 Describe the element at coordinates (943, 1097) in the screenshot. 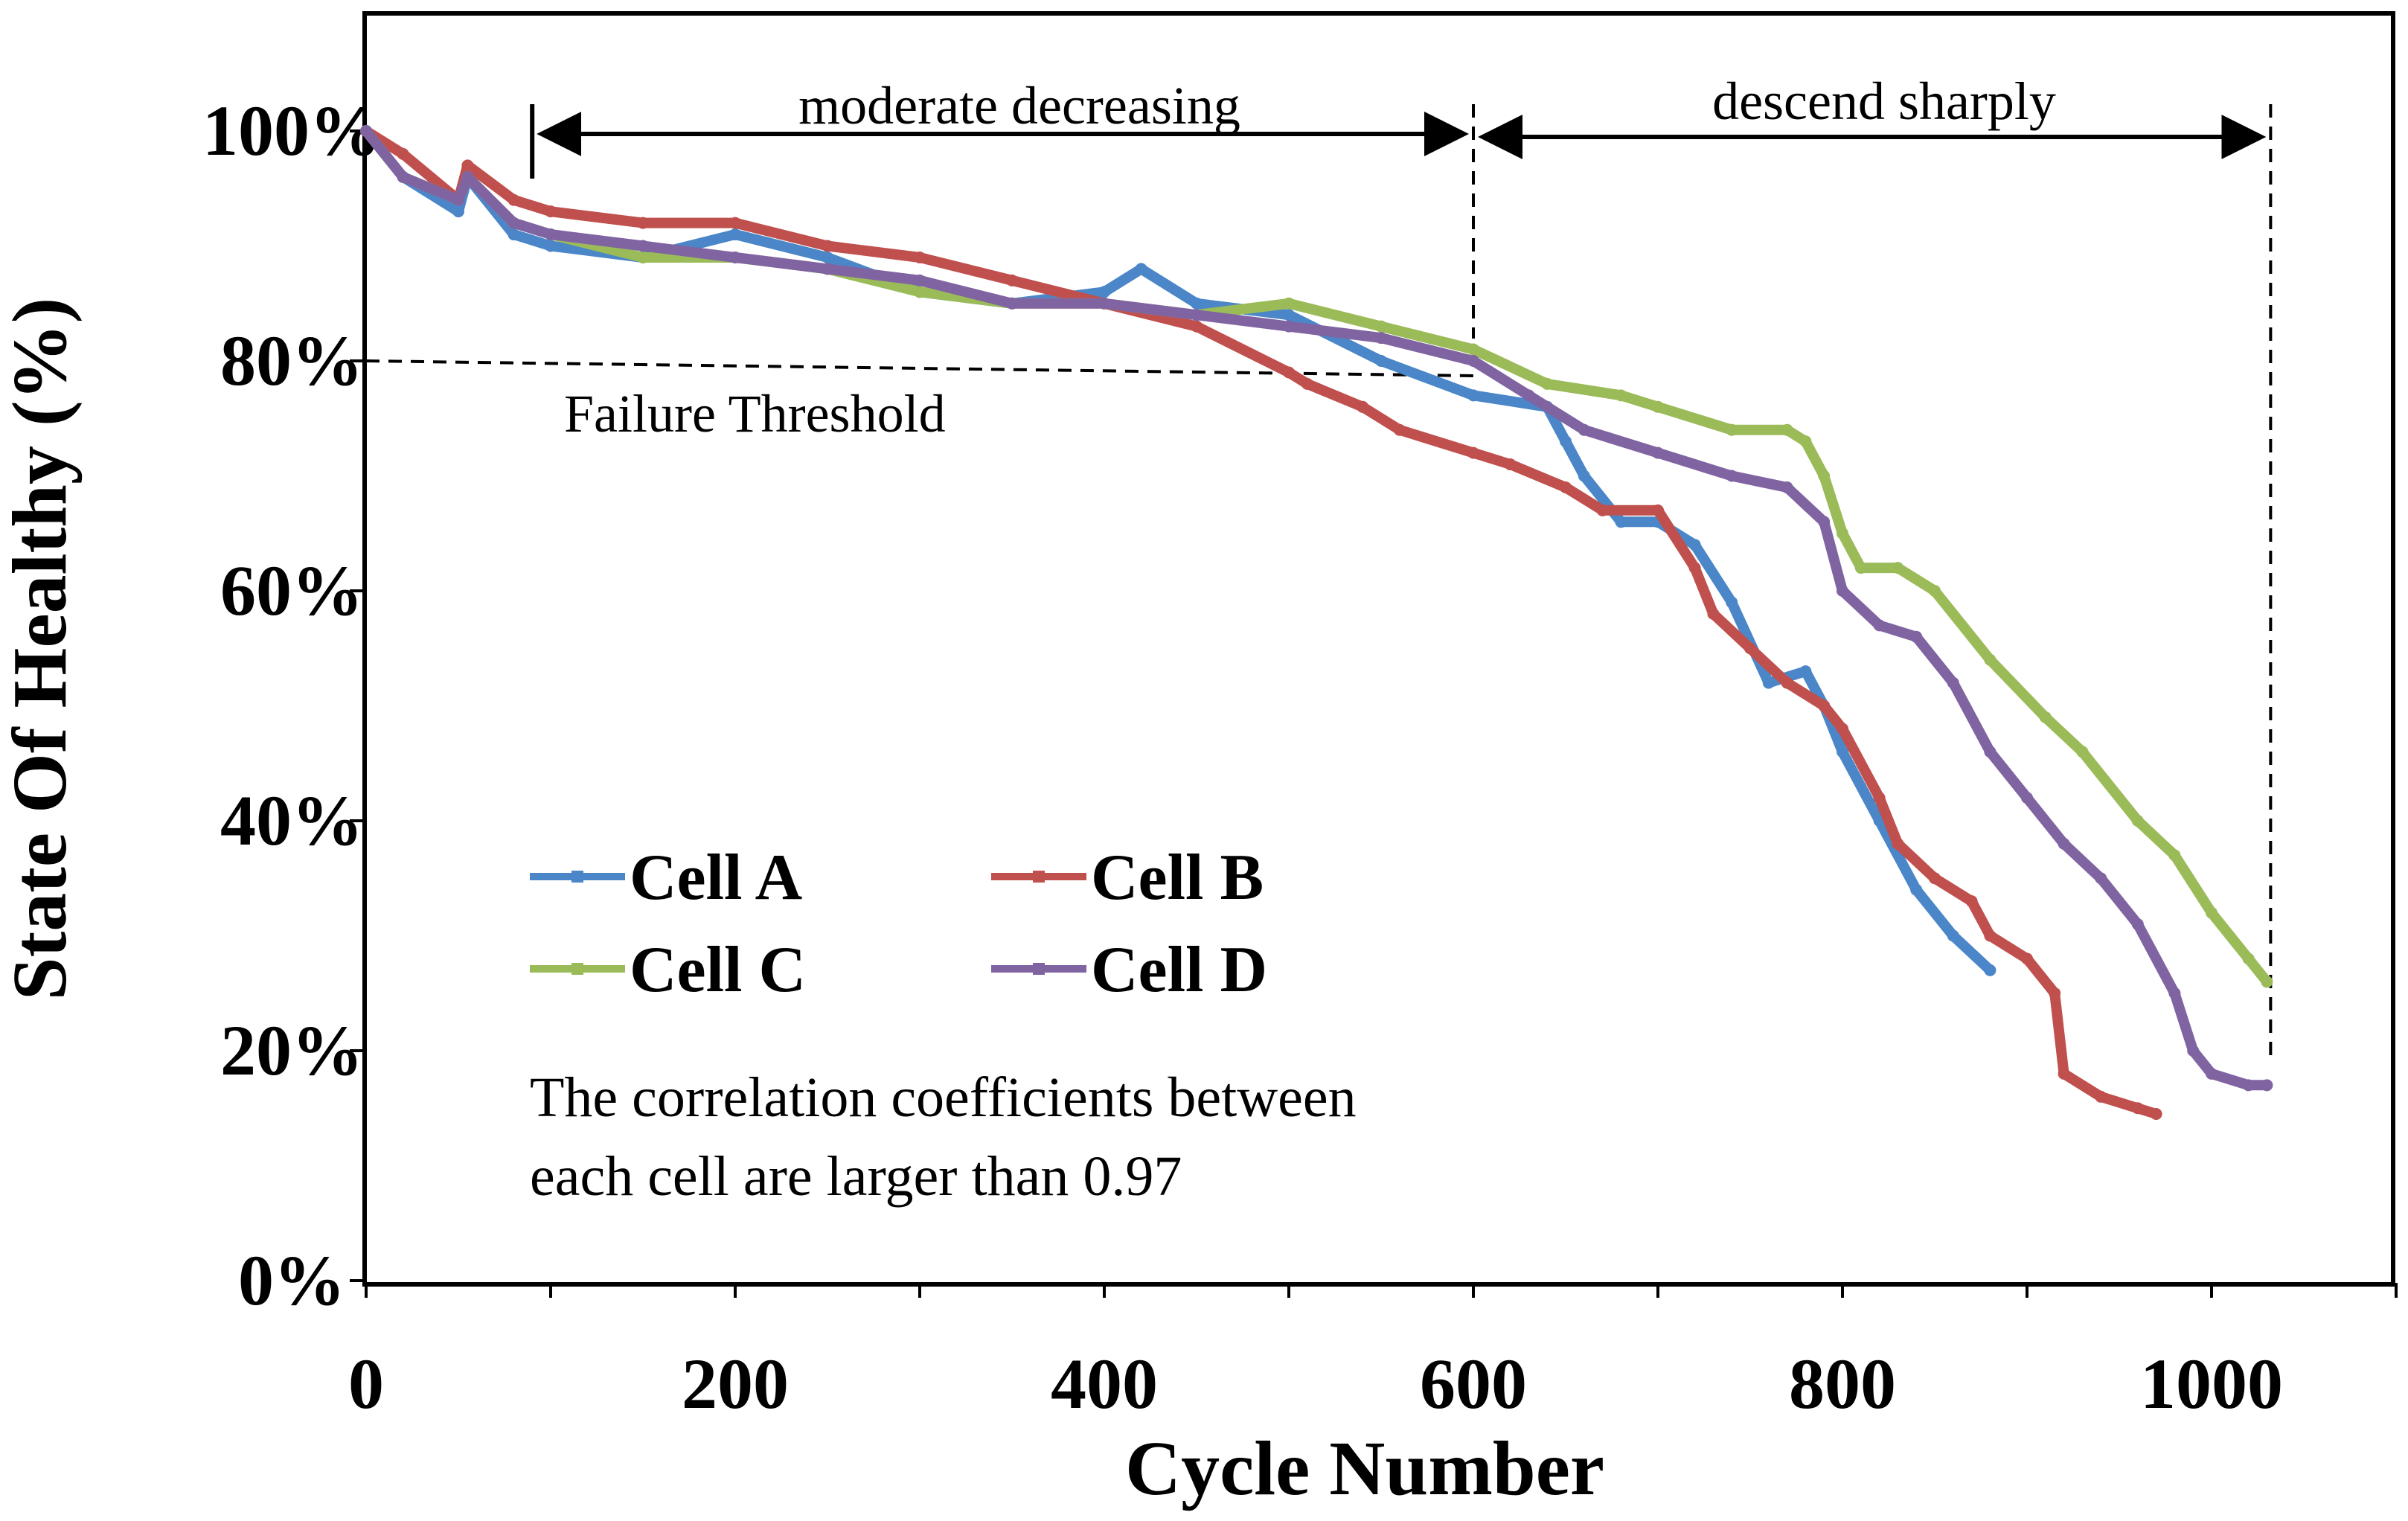

I see `correlation-note-line-1: The correlation coefficients between` at that location.